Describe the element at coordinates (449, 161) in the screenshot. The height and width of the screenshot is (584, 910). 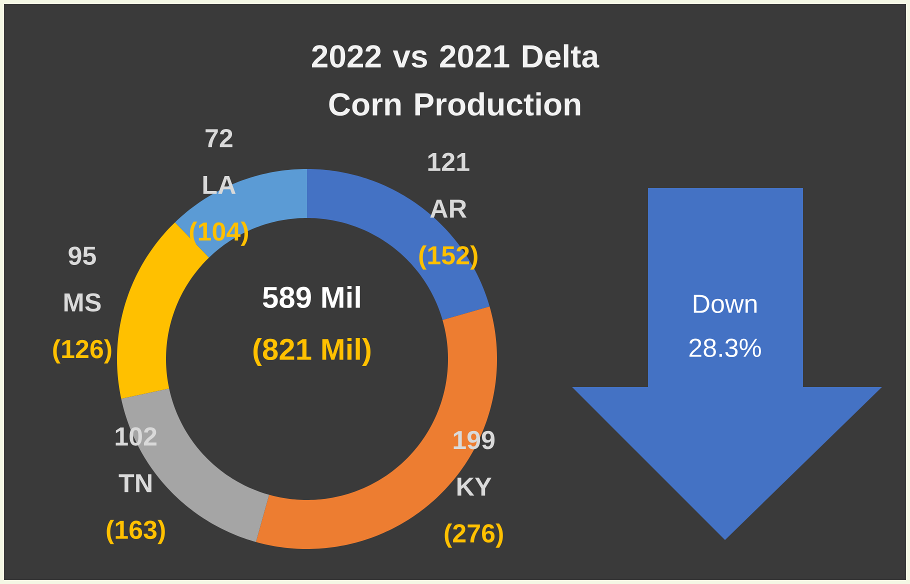
I see `data-label: 121` at that location.